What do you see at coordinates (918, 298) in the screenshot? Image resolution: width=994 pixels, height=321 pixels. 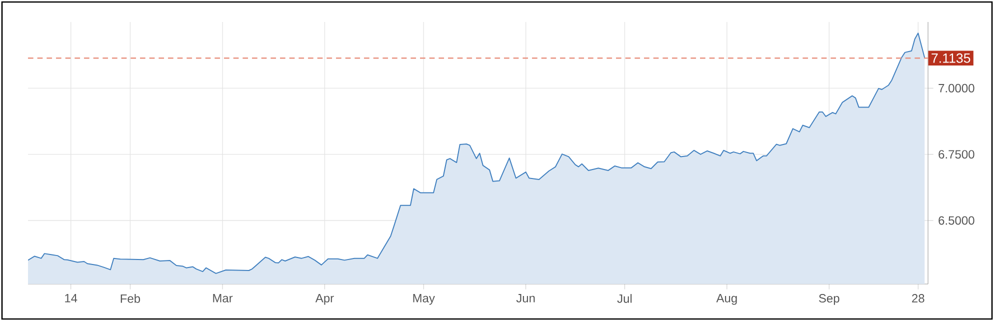 I see `x-tick-label: 28` at bounding box center [918, 298].